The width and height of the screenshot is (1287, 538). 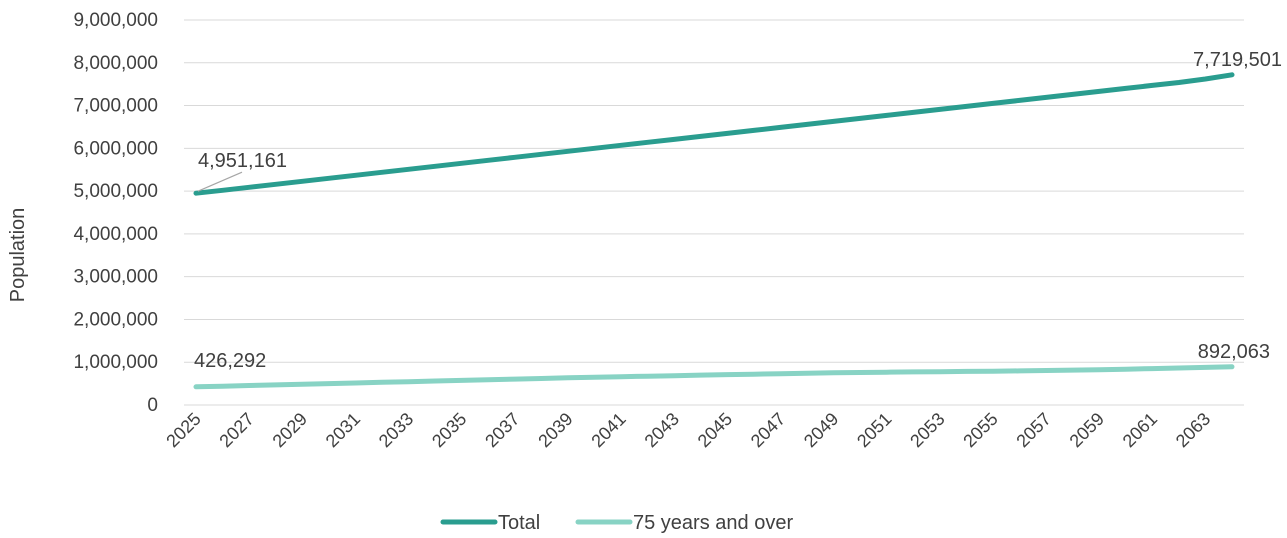 I want to click on y-tick-label: 9,000,000, so click(x=115, y=20).